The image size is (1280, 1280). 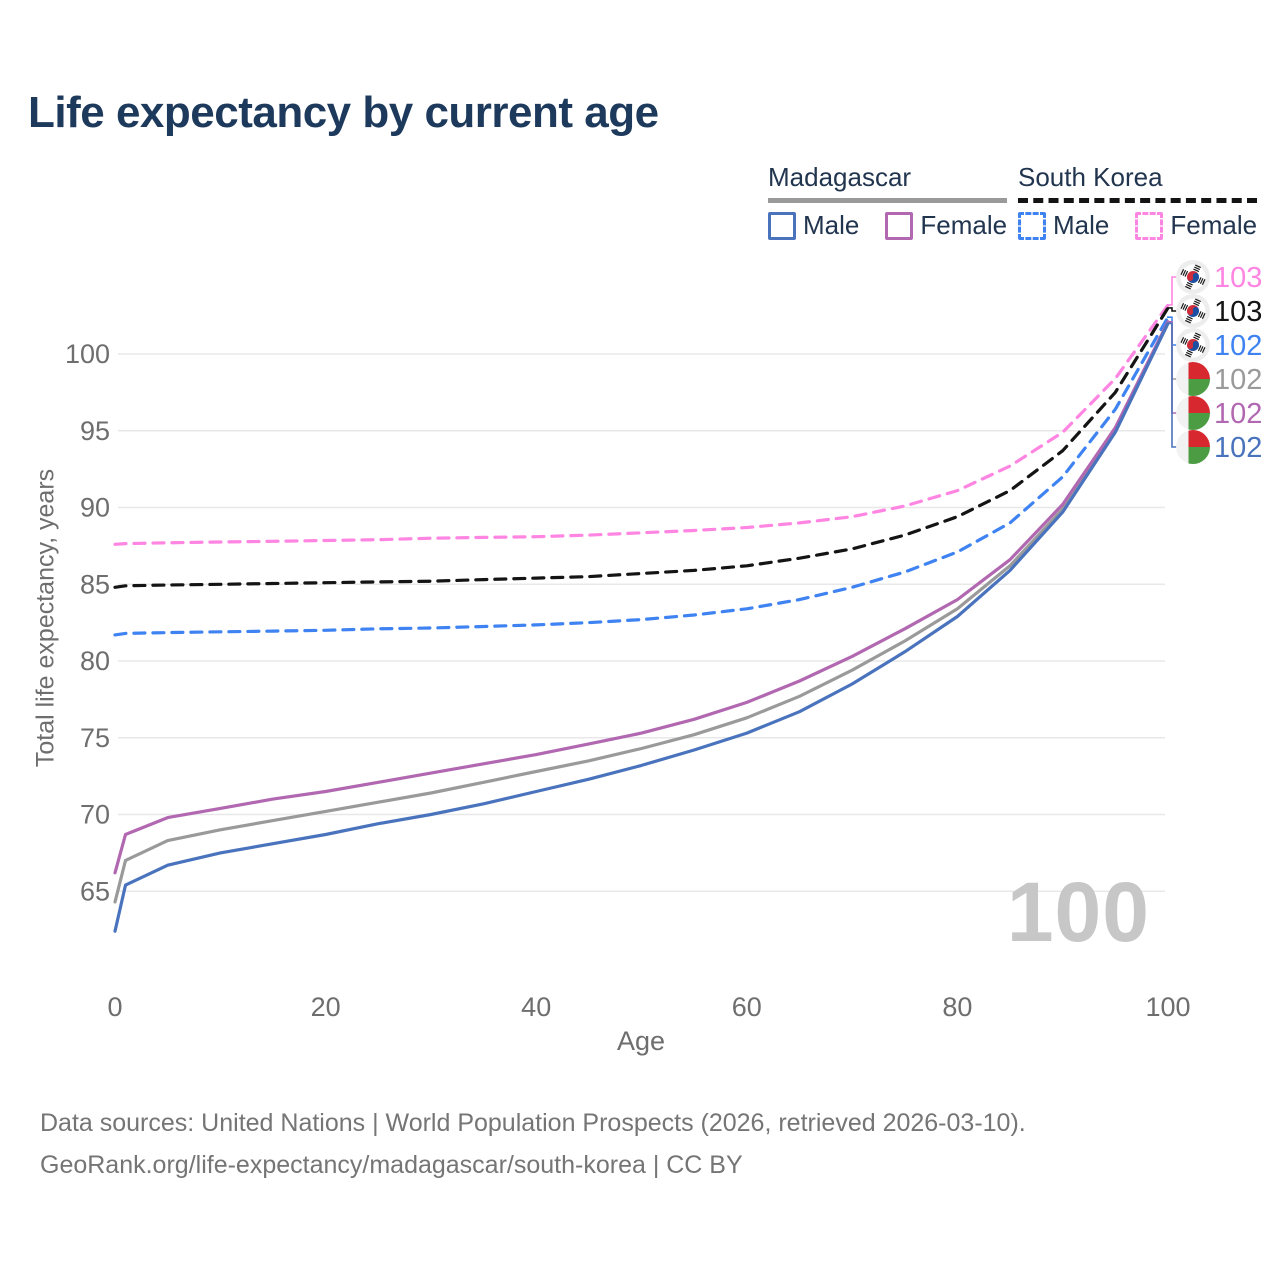 What do you see at coordinates (95, 815) in the screenshot?
I see `y-tick-label: 70` at bounding box center [95, 815].